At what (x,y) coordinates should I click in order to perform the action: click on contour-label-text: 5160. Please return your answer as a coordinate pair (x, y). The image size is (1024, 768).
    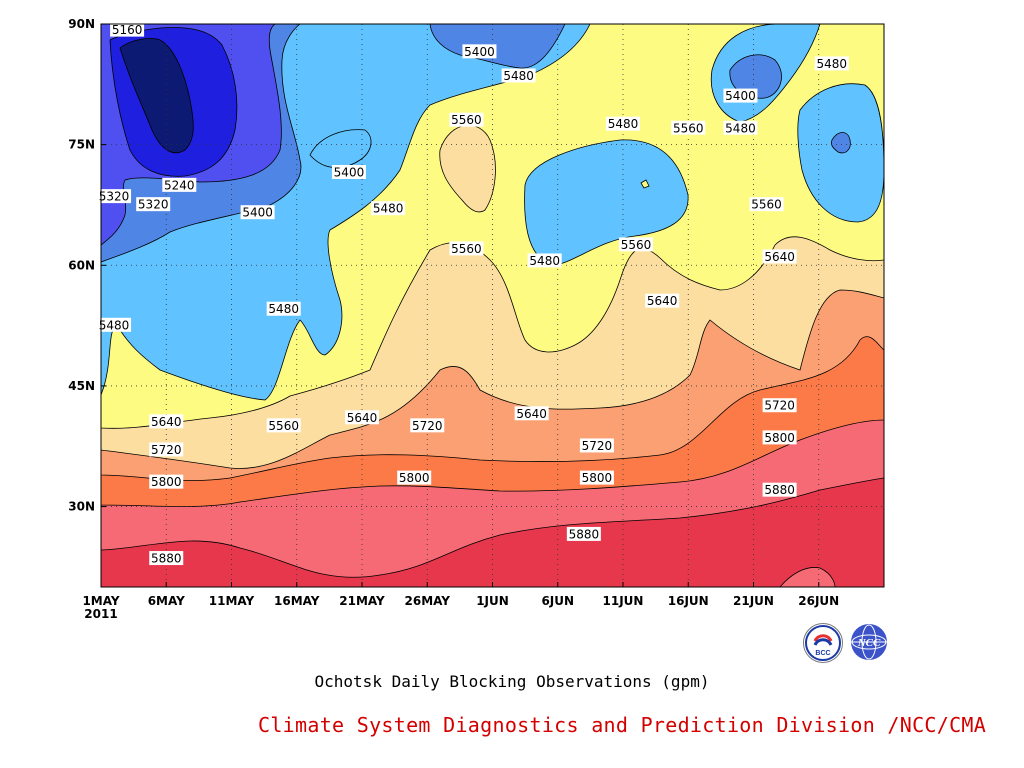
    Looking at the image, I should click on (127, 30).